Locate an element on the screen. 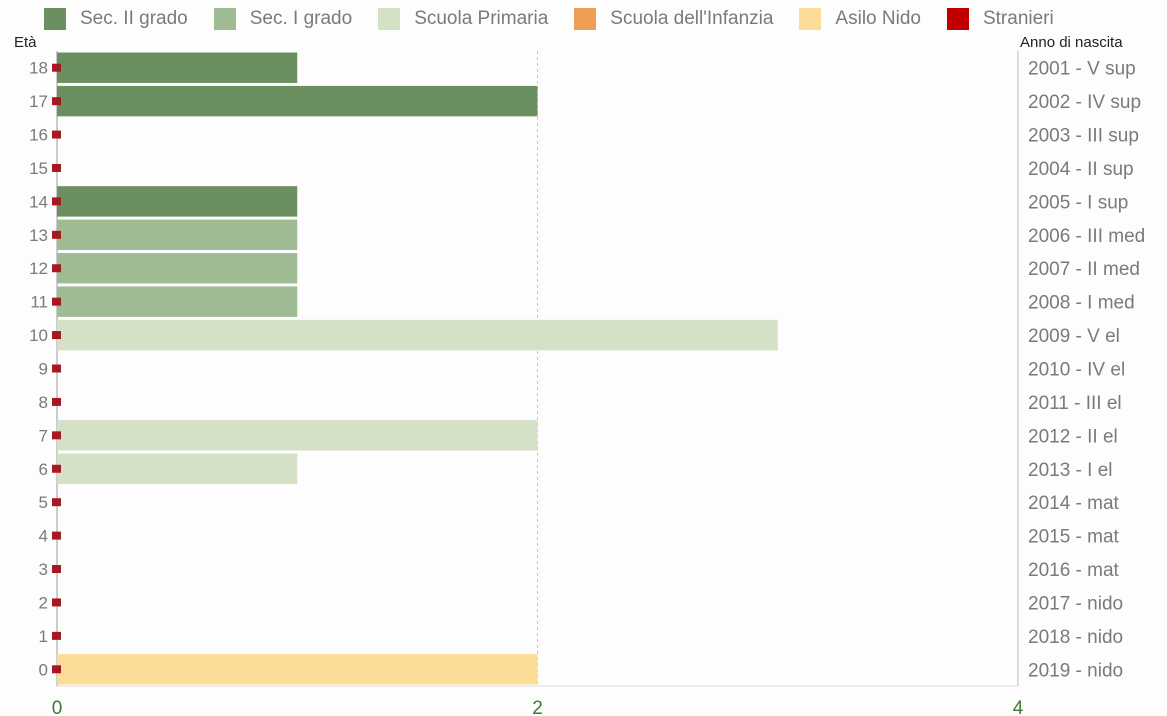 This screenshot has width=1167, height=716. age-label: 2 is located at coordinates (43, 602).